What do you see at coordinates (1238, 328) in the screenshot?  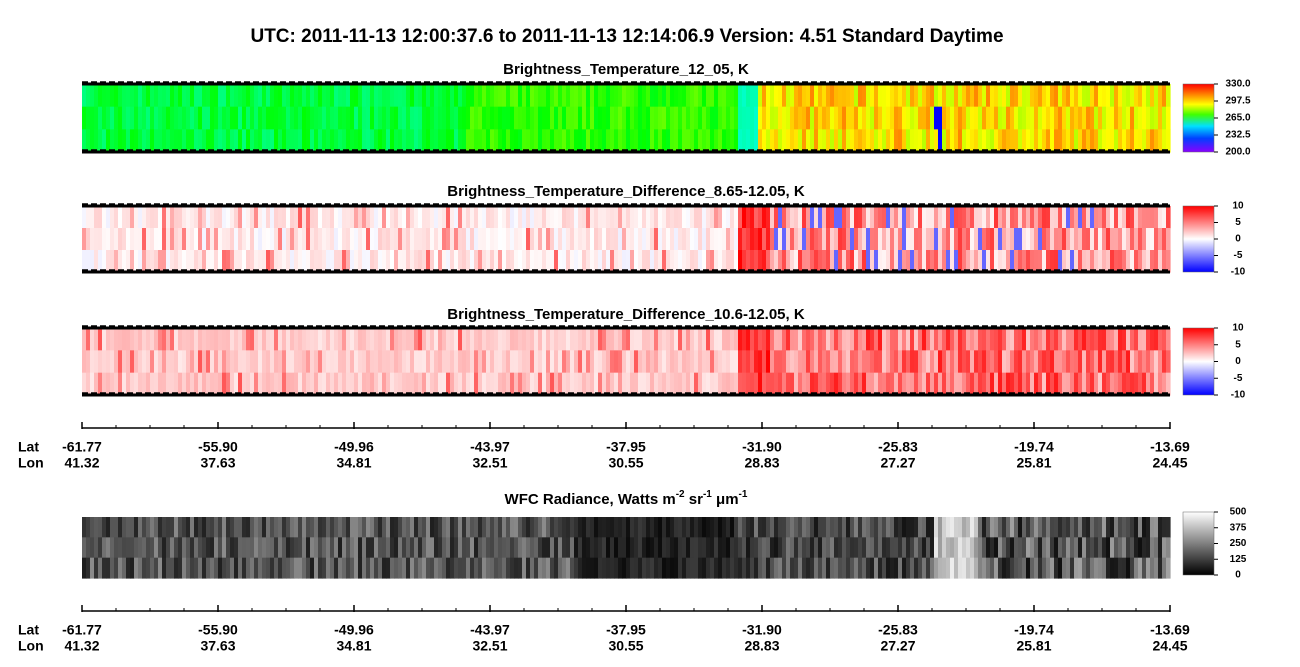 I see `colorbar-label: 10` at bounding box center [1238, 328].